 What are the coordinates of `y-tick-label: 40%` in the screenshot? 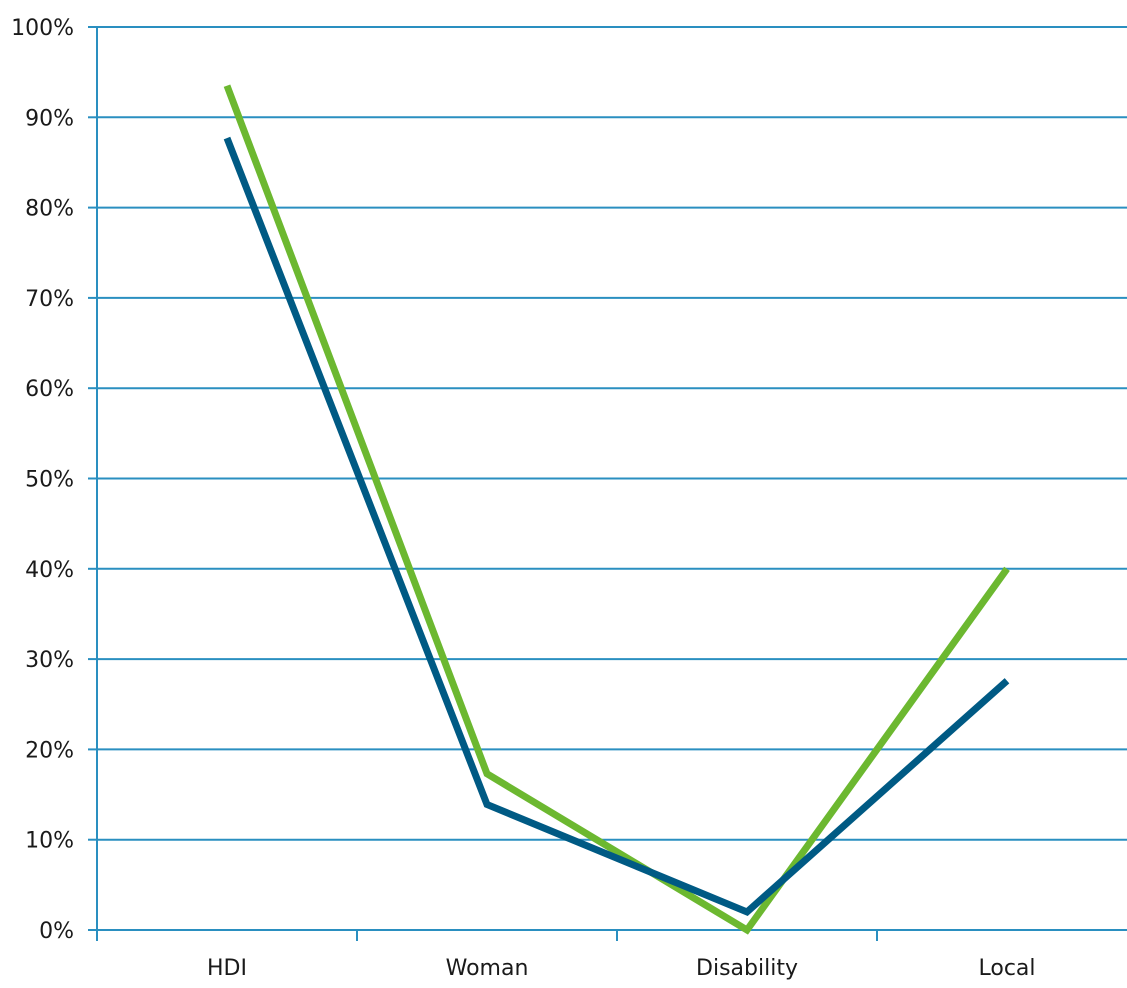 It's located at (49, 570).